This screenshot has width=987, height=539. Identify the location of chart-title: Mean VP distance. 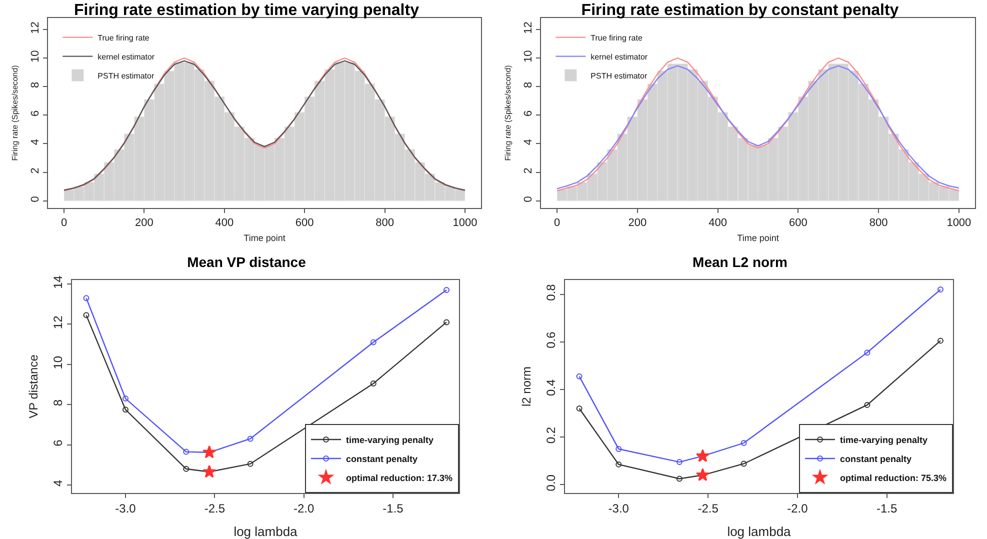
(246, 262).